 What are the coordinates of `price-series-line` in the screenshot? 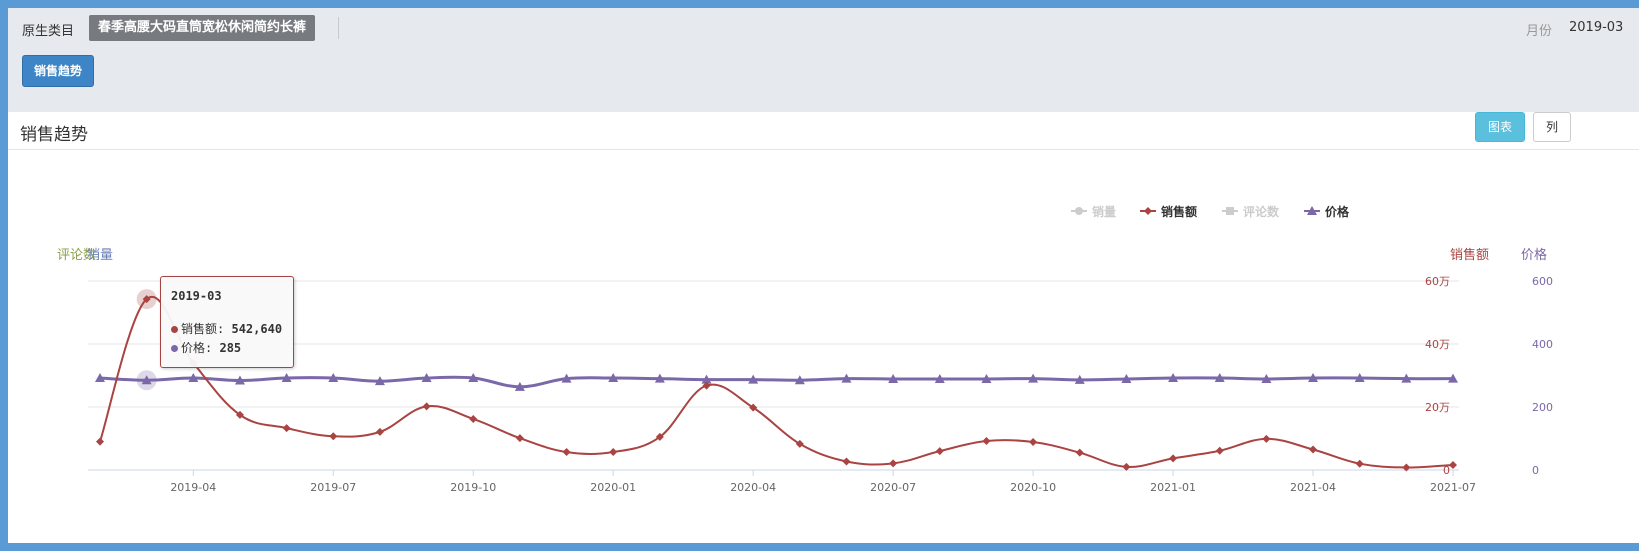 It's located at (776, 382).